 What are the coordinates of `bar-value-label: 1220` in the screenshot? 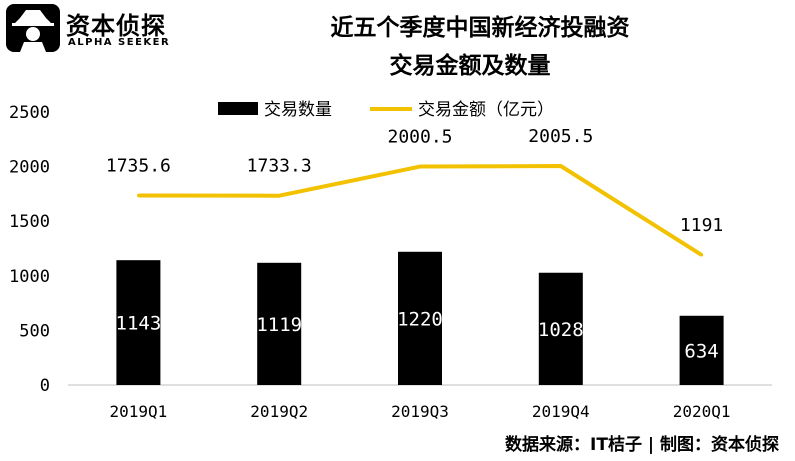 It's located at (420, 319).